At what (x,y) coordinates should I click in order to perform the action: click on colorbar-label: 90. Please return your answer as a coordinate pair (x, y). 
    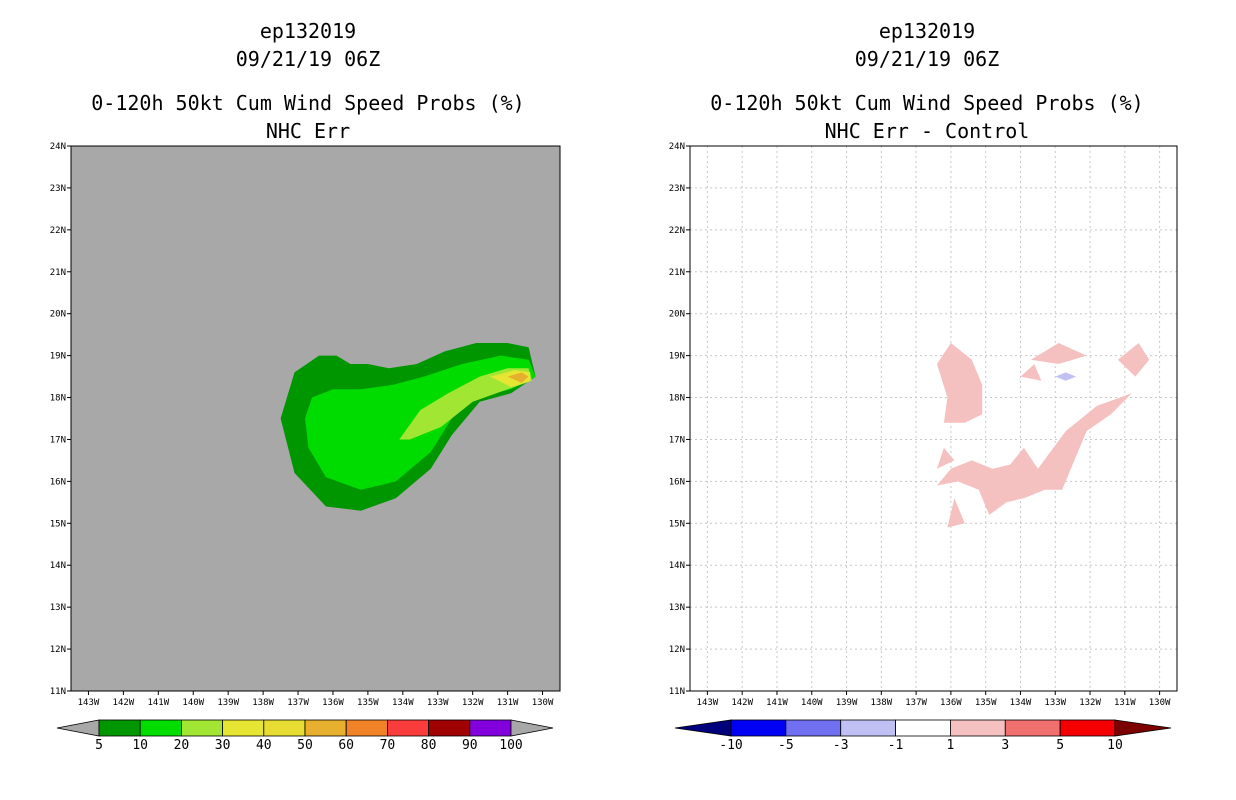
    Looking at the image, I should click on (470, 745).